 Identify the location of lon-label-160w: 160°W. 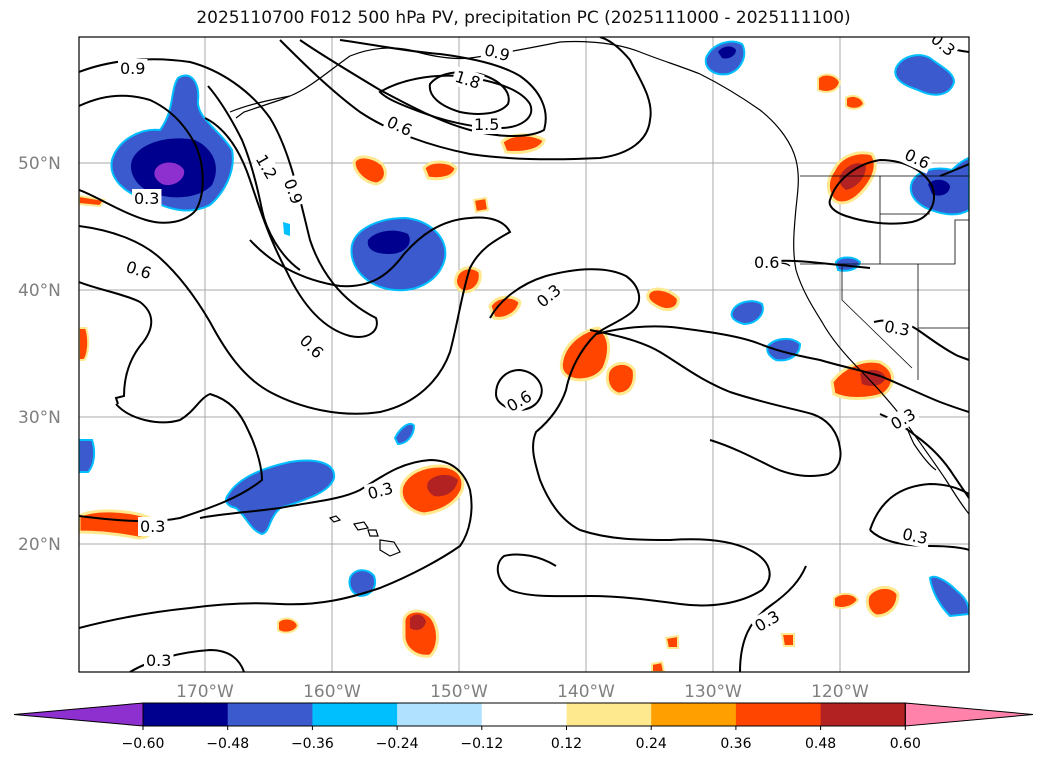
(332, 692).